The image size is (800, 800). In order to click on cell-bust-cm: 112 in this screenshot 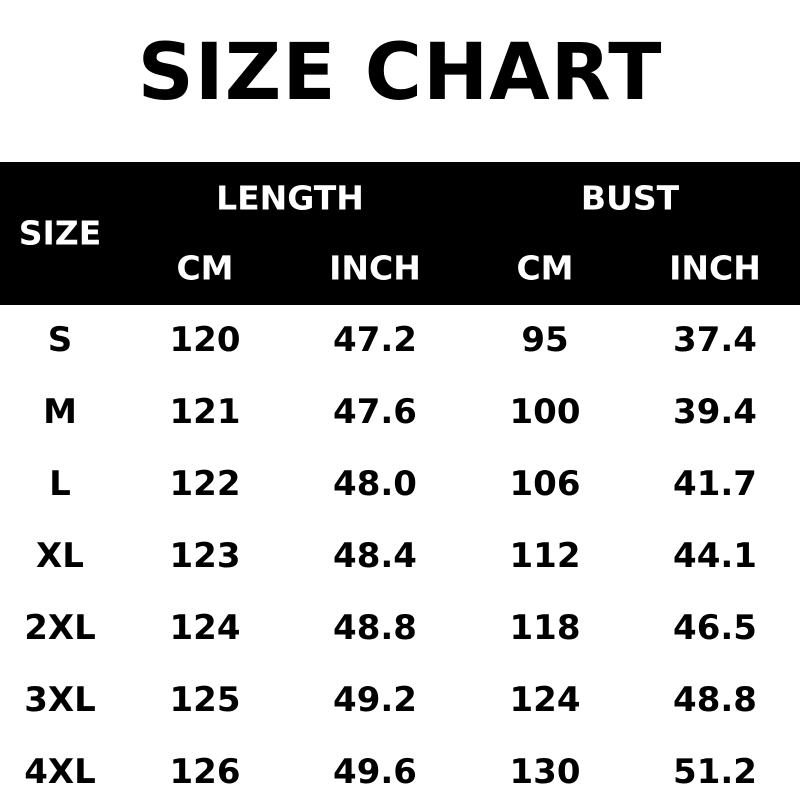, I will do `click(545, 556)`.